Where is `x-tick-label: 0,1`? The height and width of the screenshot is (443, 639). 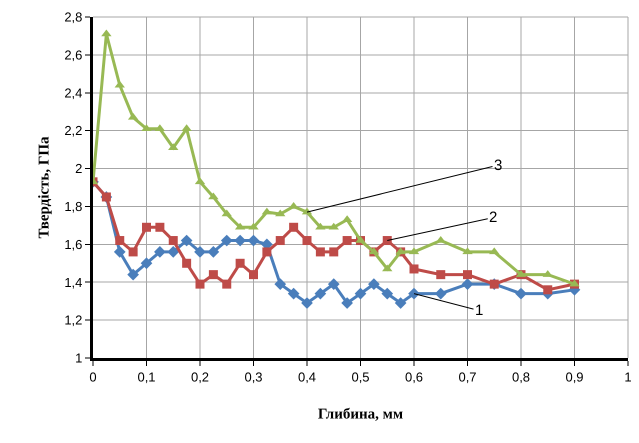 x-tick-label: 0,1 is located at coordinates (146, 377).